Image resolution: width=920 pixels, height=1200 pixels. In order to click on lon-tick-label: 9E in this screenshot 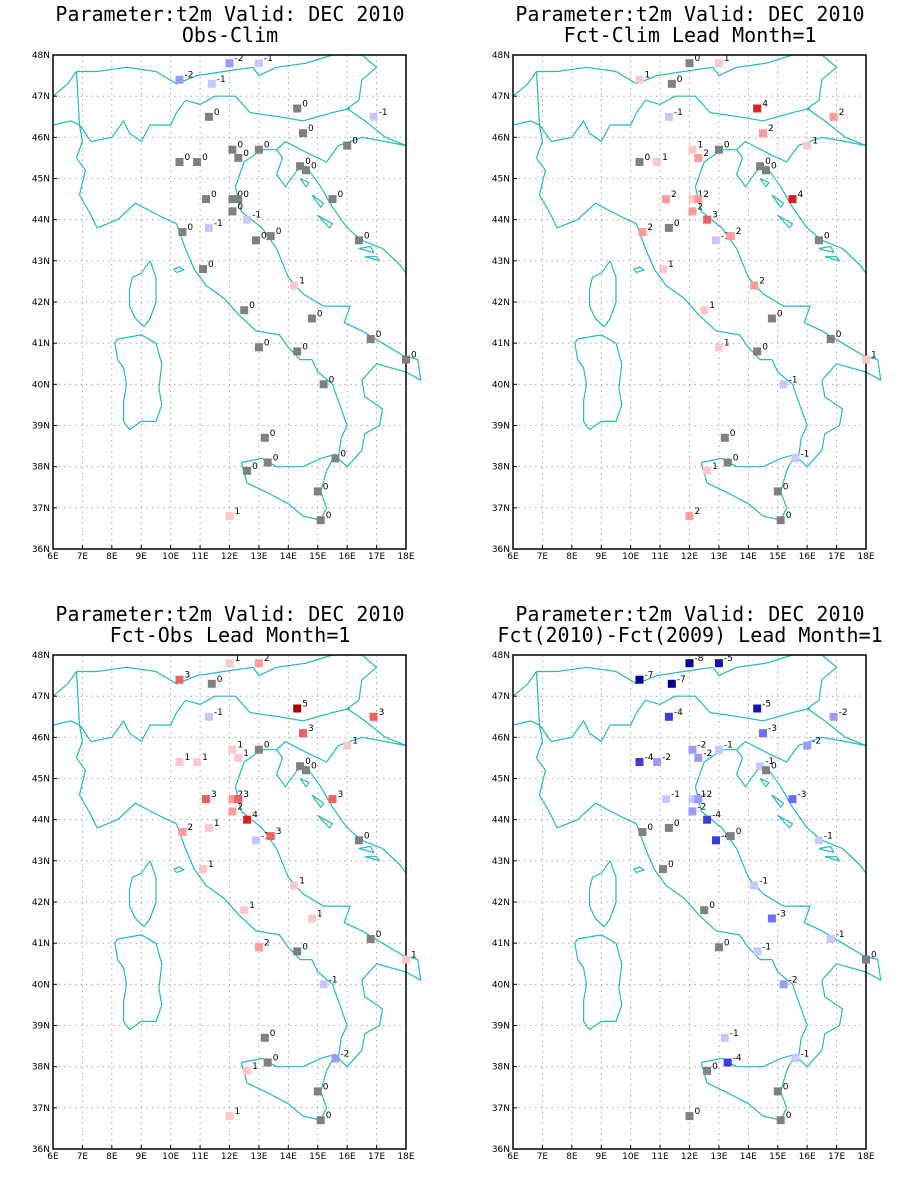, I will do `click(142, 557)`.